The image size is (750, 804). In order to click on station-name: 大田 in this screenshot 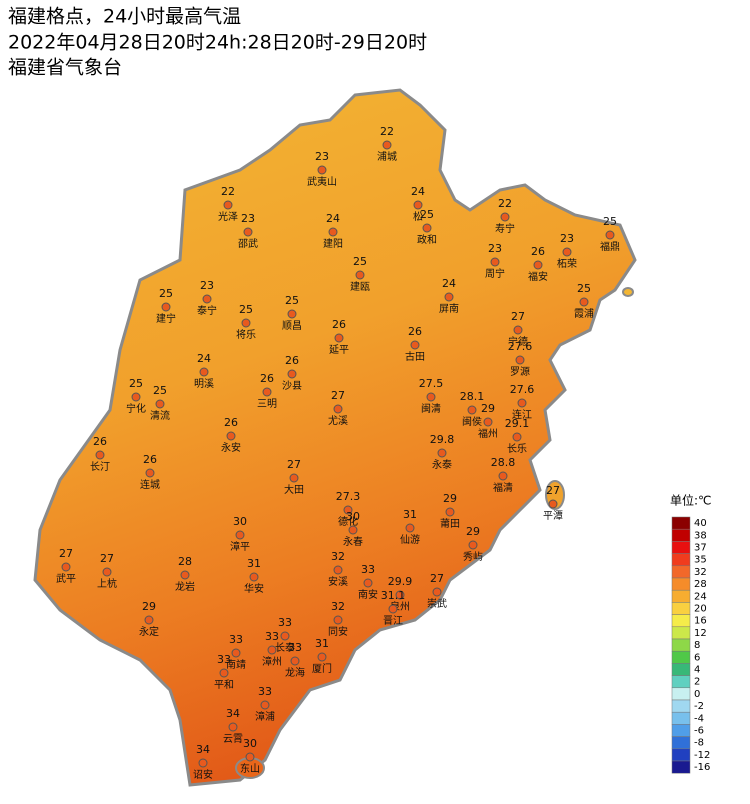, I will do `click(294, 489)`.